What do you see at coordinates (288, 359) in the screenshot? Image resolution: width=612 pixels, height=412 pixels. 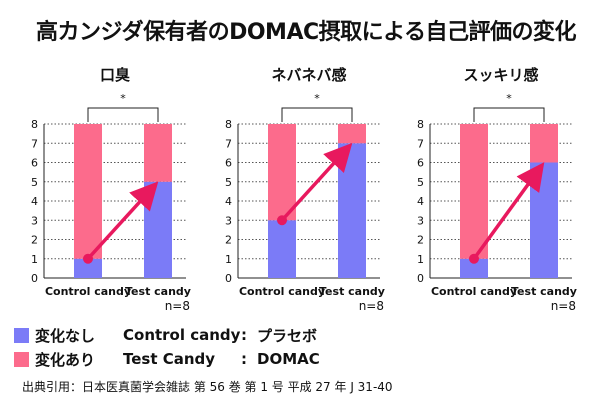 I see `legend-value: DOMAC` at bounding box center [288, 359].